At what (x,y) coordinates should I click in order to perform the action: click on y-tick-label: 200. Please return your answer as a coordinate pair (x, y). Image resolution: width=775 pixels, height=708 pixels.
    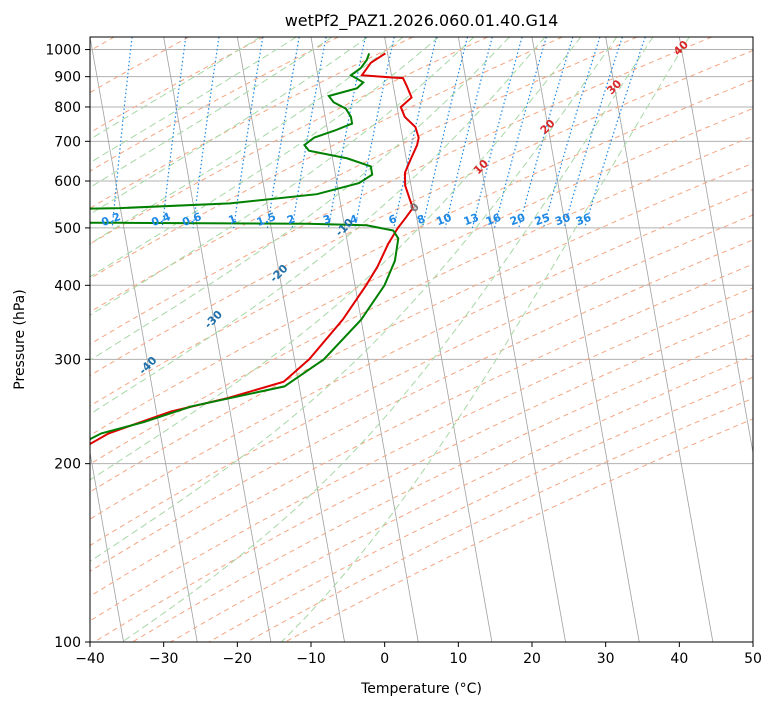
    Looking at the image, I should click on (67, 465).